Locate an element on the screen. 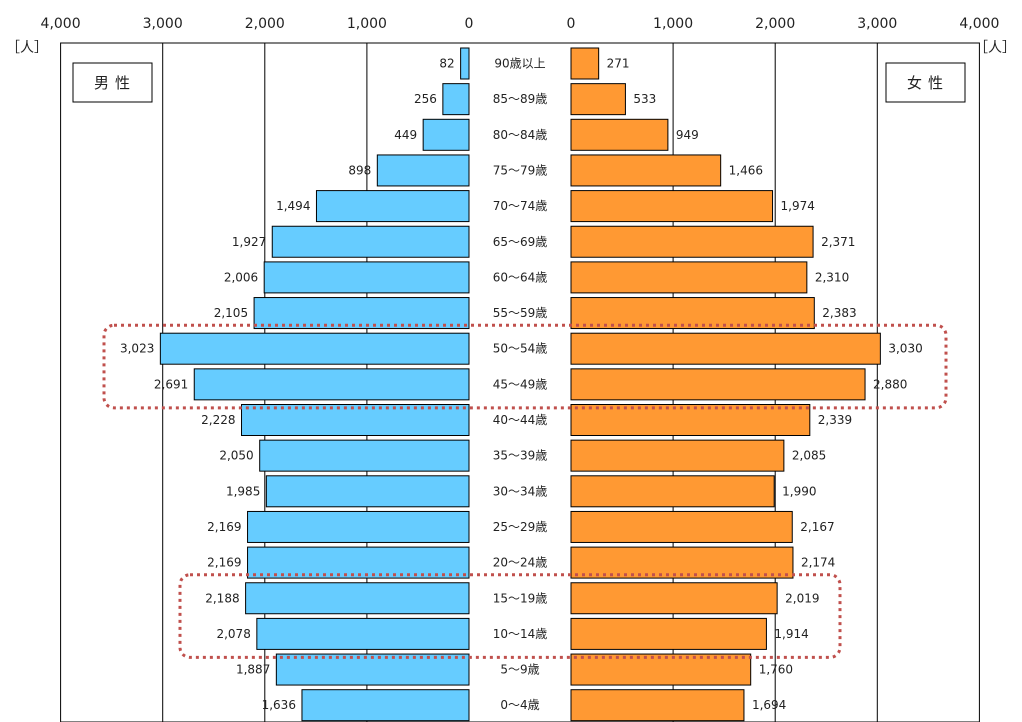  value-label-male: 2,691 is located at coordinates (171, 384).